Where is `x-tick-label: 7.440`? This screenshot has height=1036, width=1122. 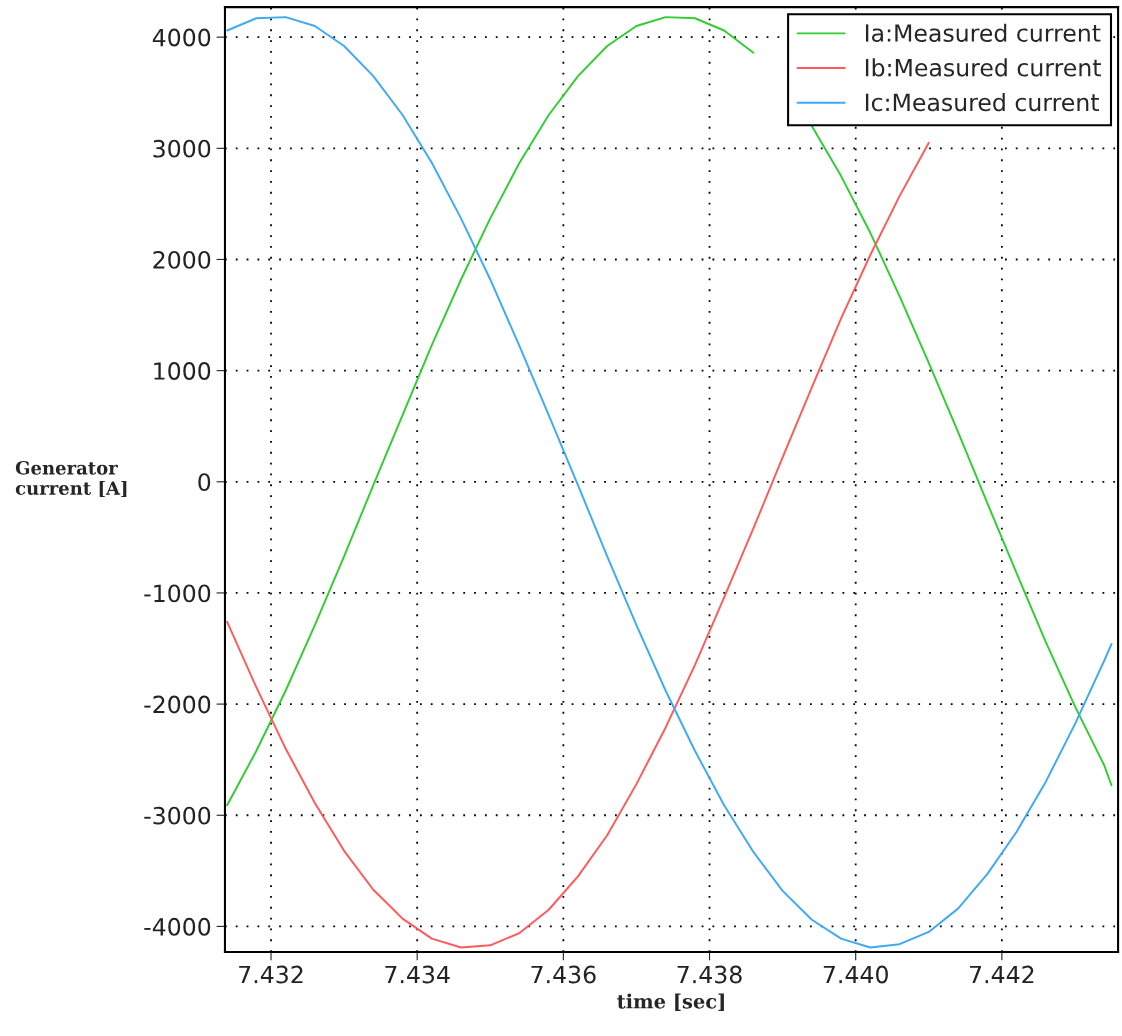
x-tick-label: 7.440 is located at coordinates (855, 974).